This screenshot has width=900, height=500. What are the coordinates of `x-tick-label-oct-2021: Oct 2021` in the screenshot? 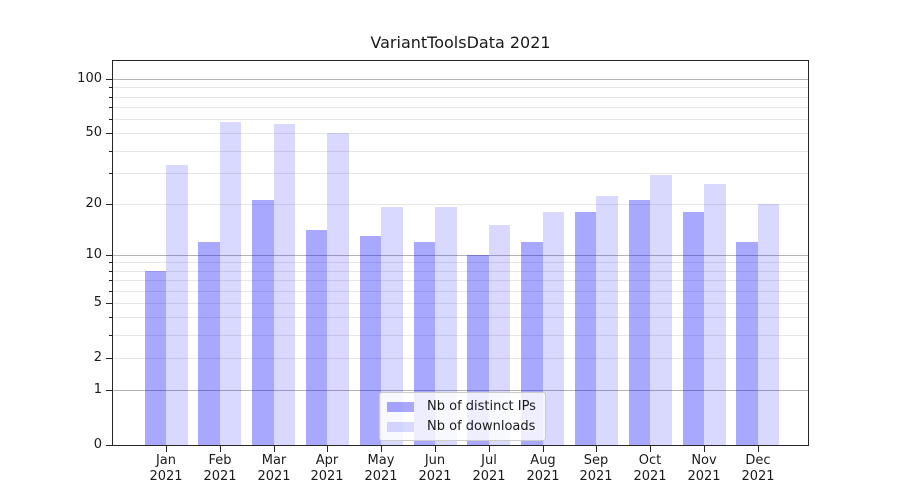 It's located at (650, 469).